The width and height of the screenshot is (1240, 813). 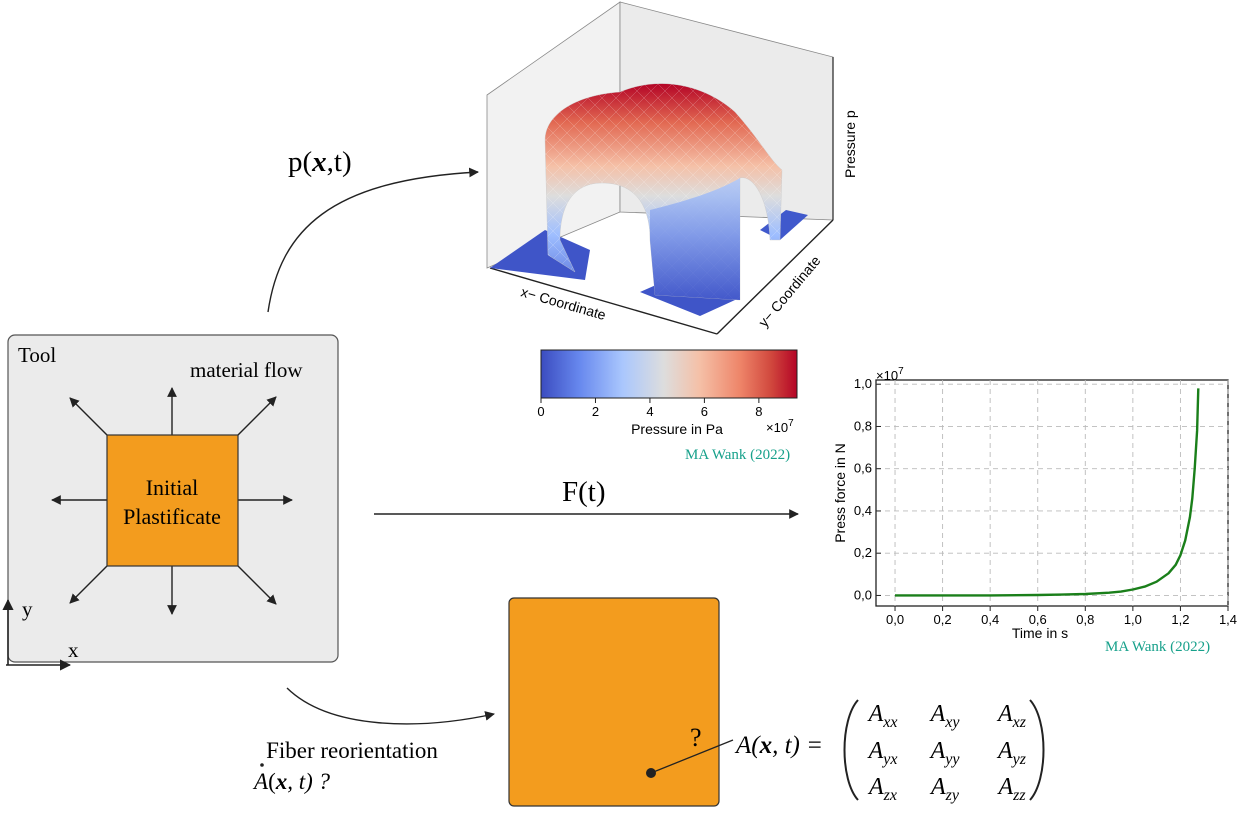 What do you see at coordinates (882, 789) in the screenshot?
I see `matrix-cell: Azx` at bounding box center [882, 789].